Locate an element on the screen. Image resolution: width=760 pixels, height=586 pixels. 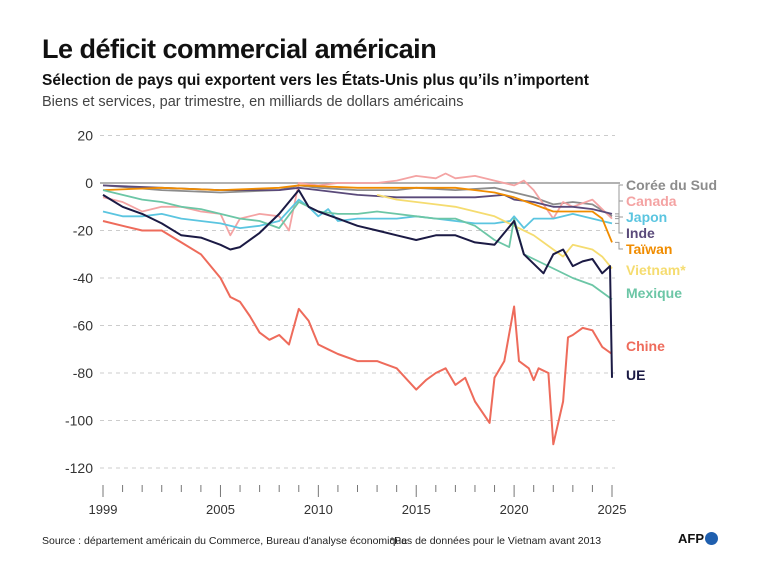
y-tick-label: -100 is located at coordinates (79, 421).